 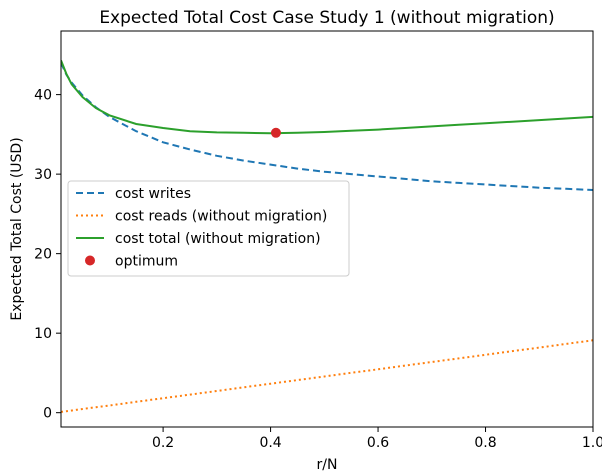 What do you see at coordinates (592, 443) in the screenshot?
I see `x-tick-label: 1.0` at bounding box center [592, 443].